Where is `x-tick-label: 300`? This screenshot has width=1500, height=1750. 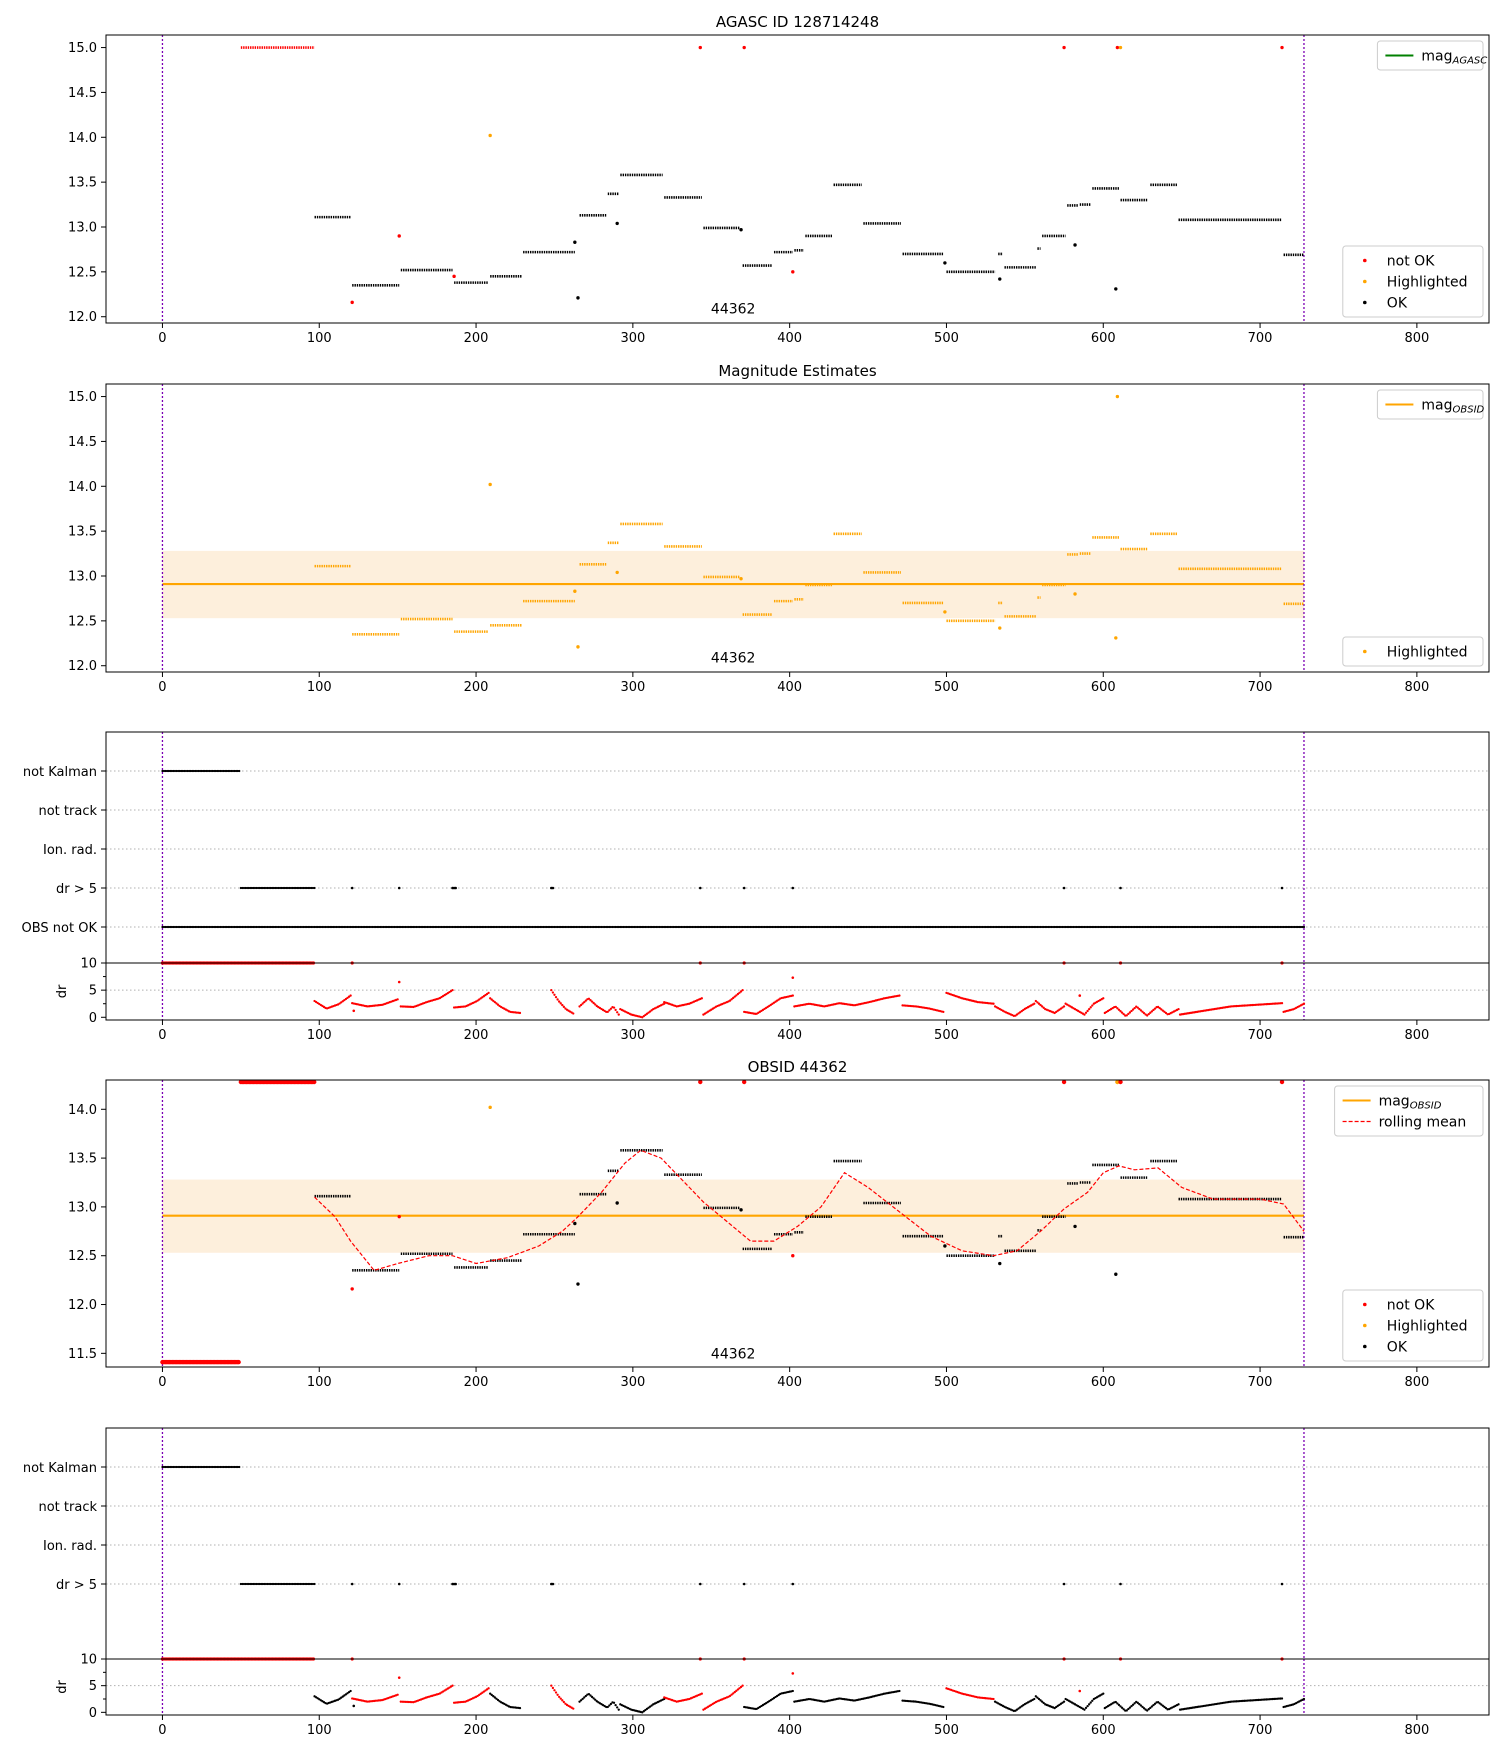 x-tick-label: 300 is located at coordinates (632, 1035).